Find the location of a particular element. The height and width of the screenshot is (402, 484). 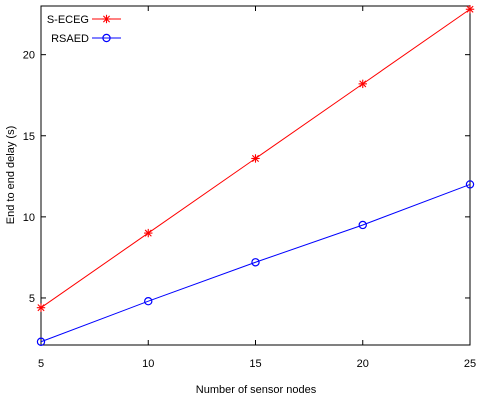

x-tick-label: 25 is located at coordinates (470, 364).